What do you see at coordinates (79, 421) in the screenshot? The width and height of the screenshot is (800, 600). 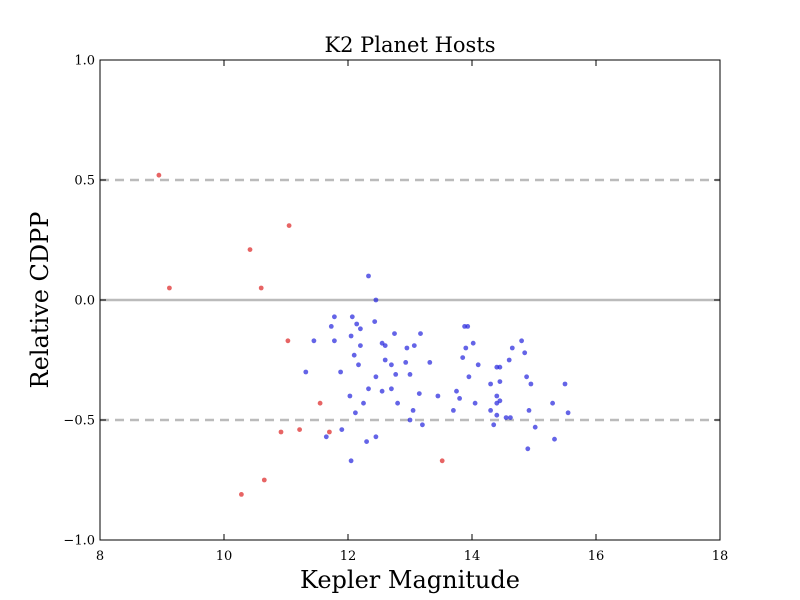 I see `y-tick-label: −0.5` at bounding box center [79, 421].